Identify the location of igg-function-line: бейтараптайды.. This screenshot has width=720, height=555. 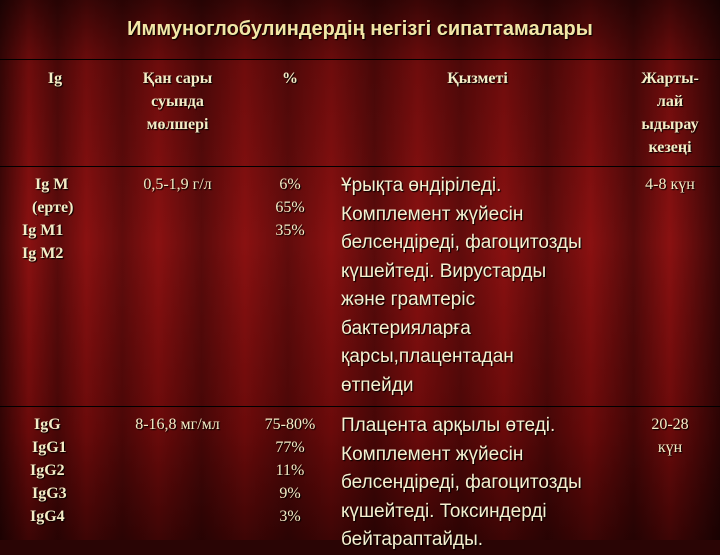
(412, 539).